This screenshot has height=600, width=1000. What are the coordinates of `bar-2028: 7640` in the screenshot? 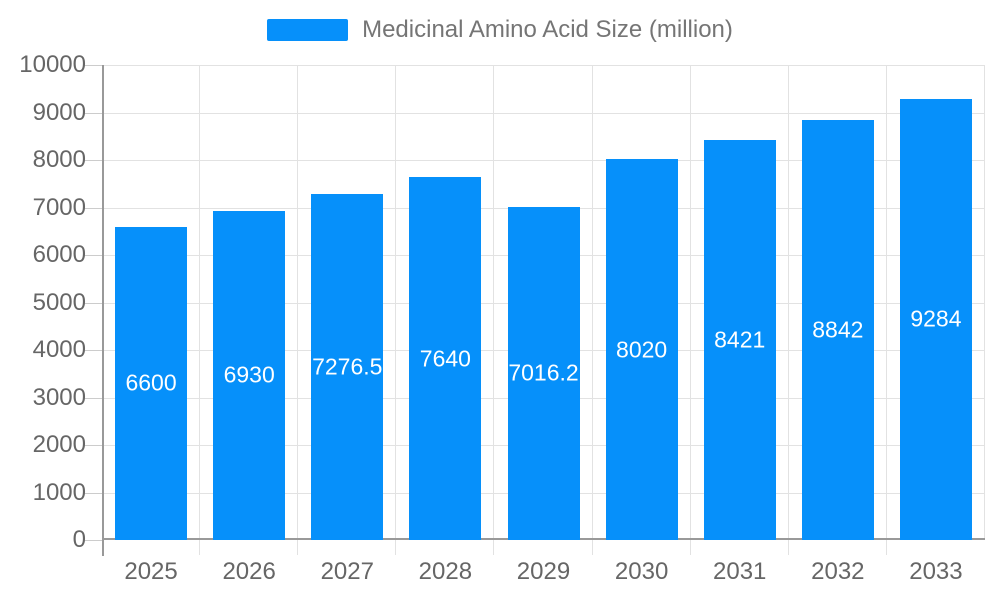 It's located at (445, 358).